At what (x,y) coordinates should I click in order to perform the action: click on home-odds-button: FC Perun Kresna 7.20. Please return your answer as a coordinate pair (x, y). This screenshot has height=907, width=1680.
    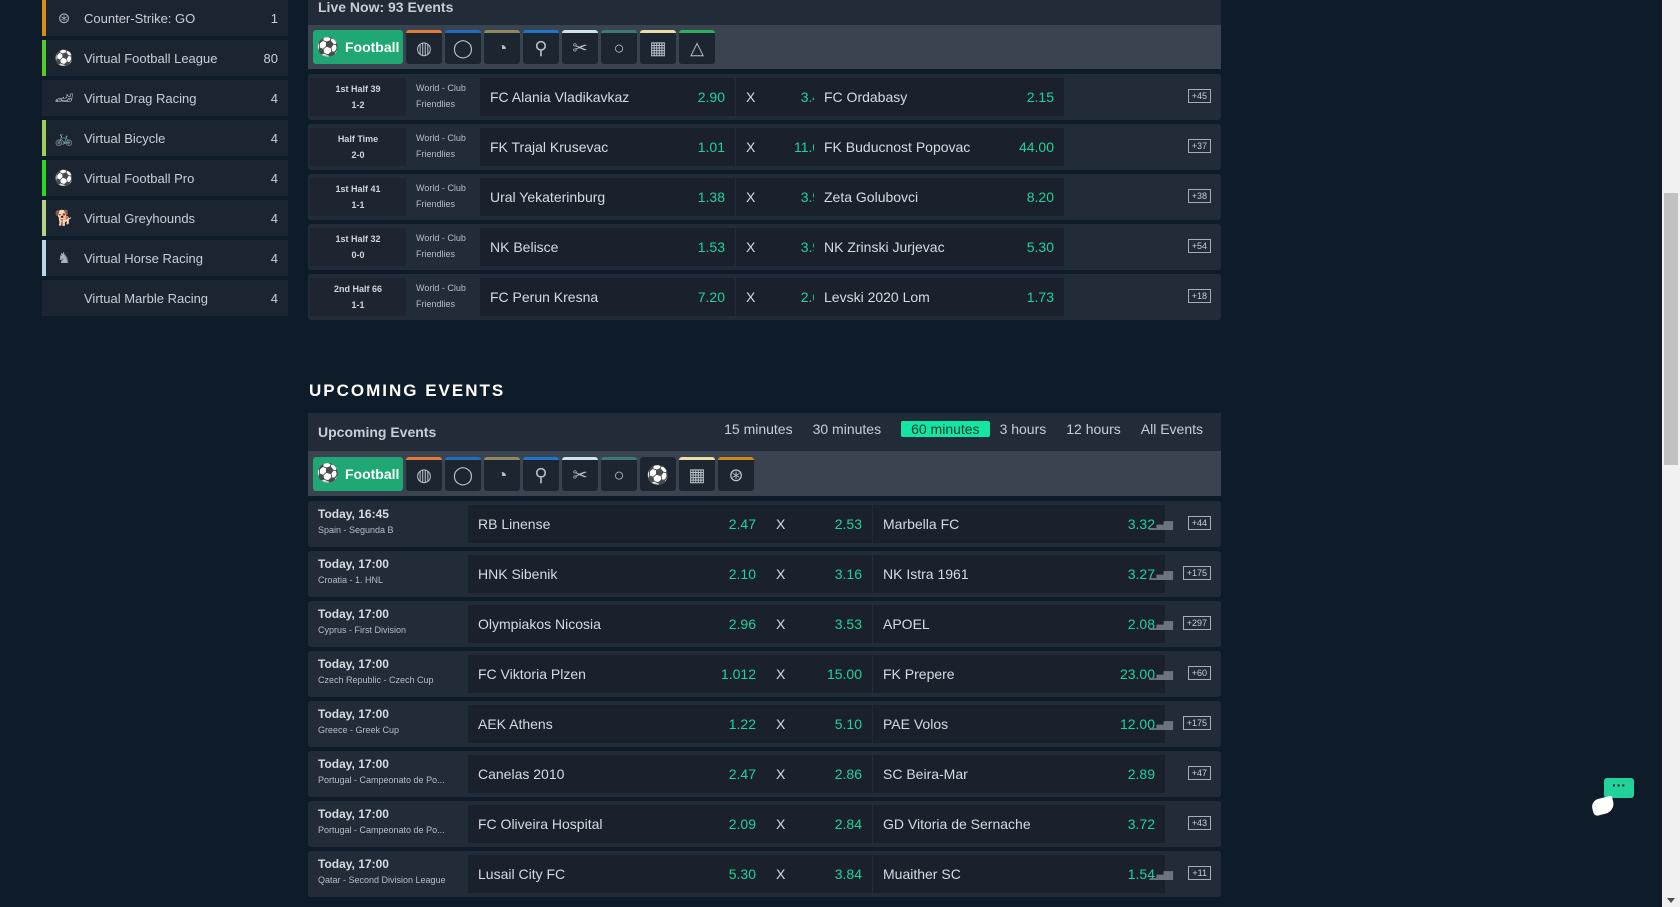
    Looking at the image, I should click on (607, 297).